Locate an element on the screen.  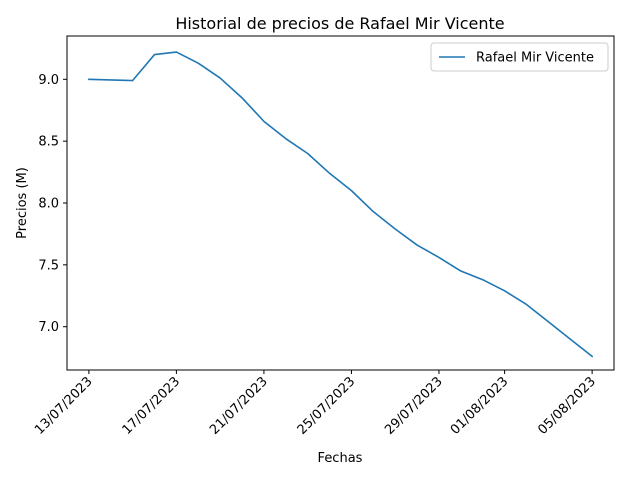
x-axis-title: Fechas is located at coordinates (340, 458).